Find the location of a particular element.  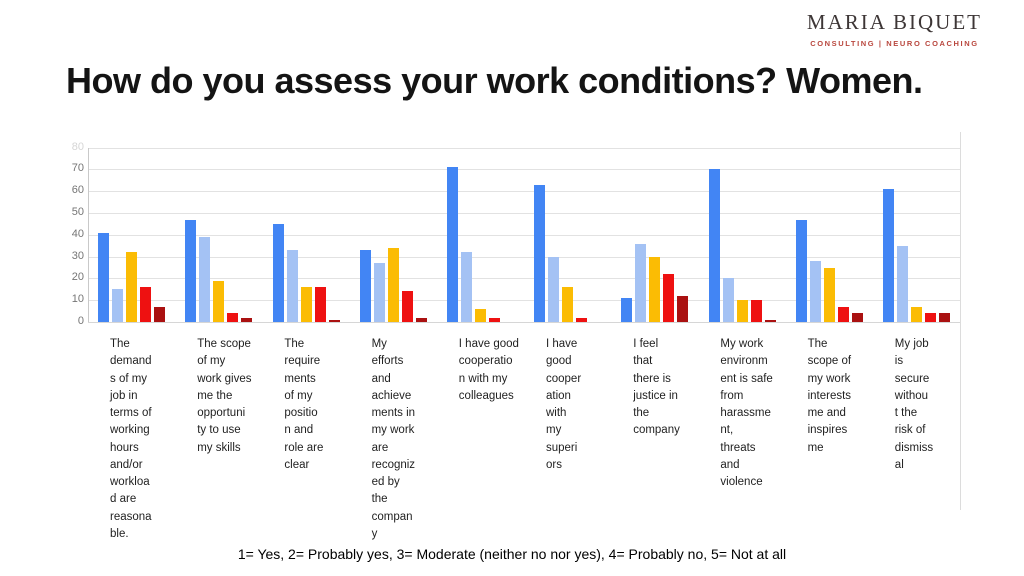

bar-cat5-resp1 is located at coordinates (452, 244).